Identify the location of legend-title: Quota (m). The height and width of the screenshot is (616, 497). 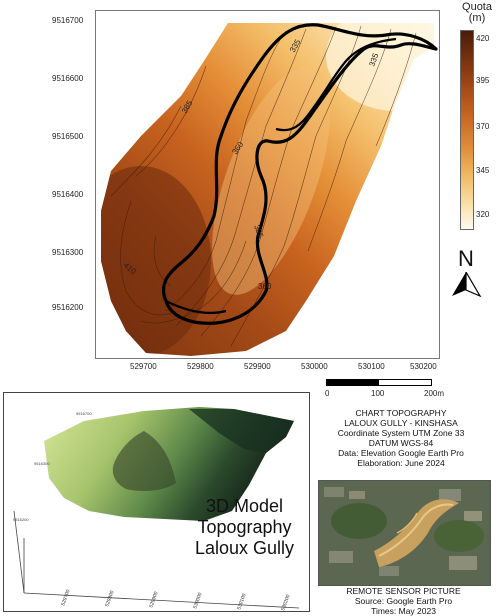
(477, 13).